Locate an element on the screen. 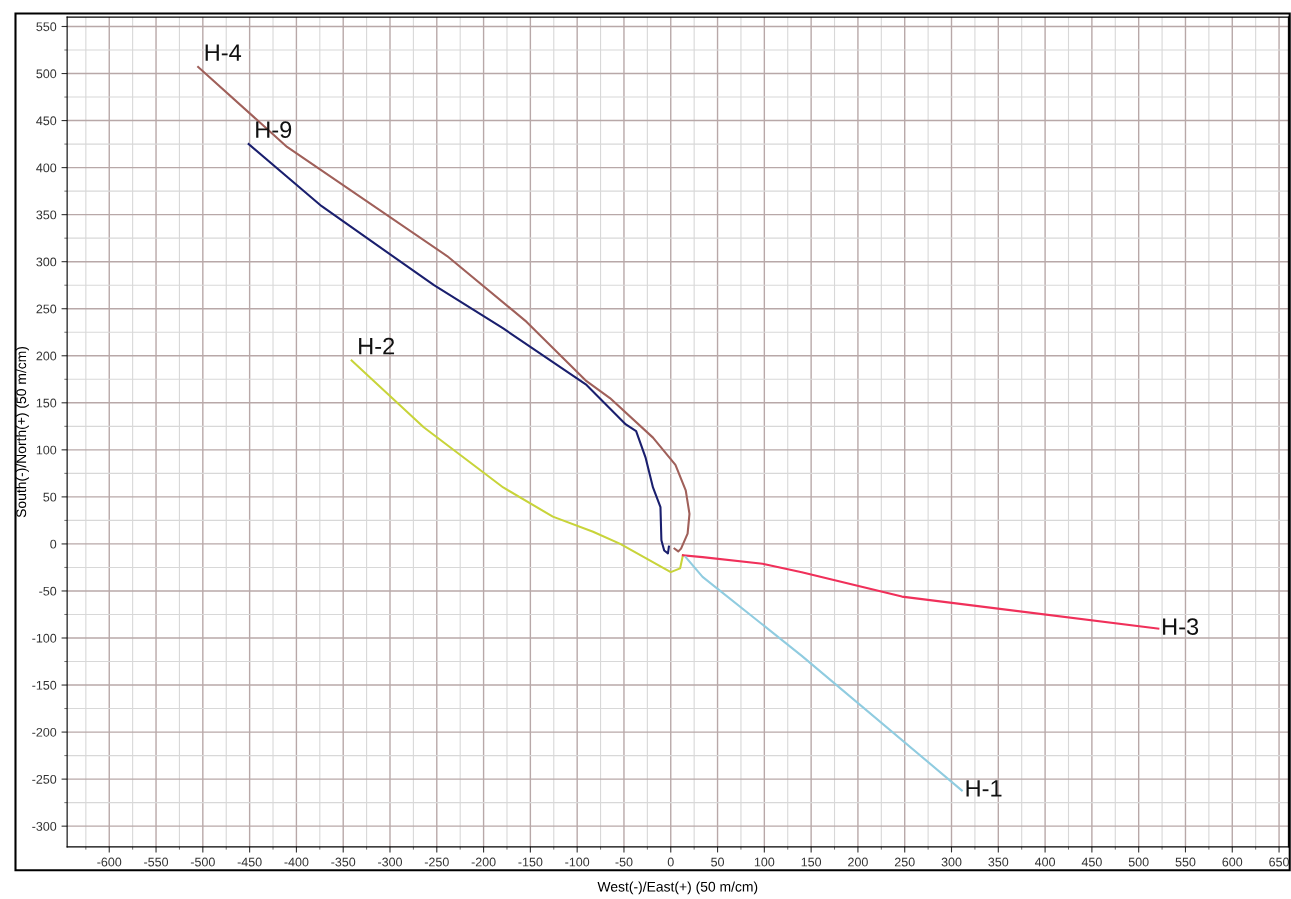 The image size is (1291, 899). x-tick-label: 200 is located at coordinates (858, 862).